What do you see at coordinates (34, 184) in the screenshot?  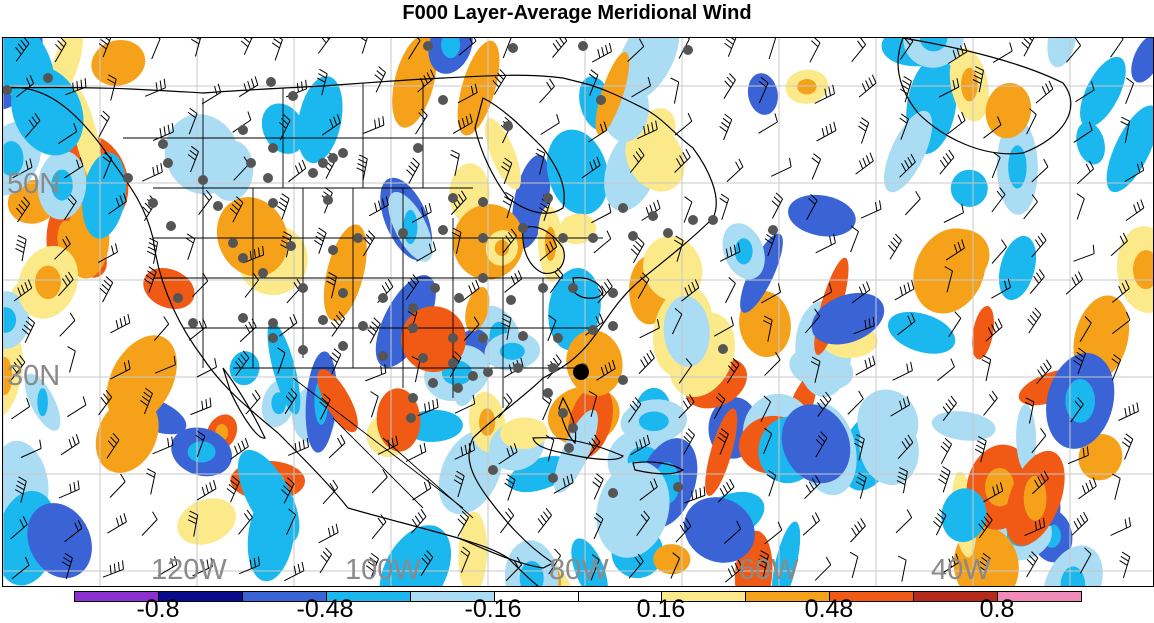 I see `lat-label-50n: 50N` at bounding box center [34, 184].